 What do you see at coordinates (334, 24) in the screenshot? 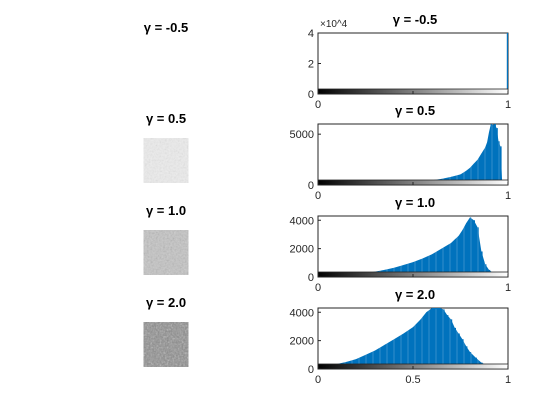
I see `y-exponent-label: ×10^4` at bounding box center [334, 24].